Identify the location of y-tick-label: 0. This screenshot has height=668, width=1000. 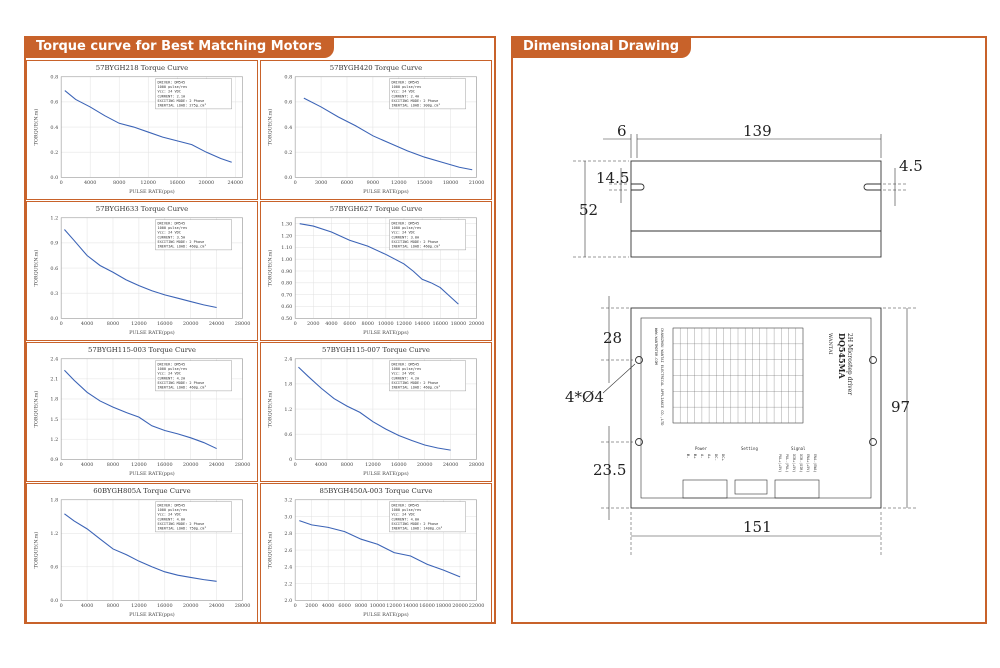
(290, 460).